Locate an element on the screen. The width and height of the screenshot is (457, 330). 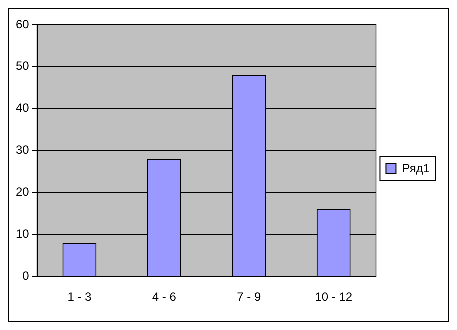
y-tick-label: 40 is located at coordinates (23, 108).